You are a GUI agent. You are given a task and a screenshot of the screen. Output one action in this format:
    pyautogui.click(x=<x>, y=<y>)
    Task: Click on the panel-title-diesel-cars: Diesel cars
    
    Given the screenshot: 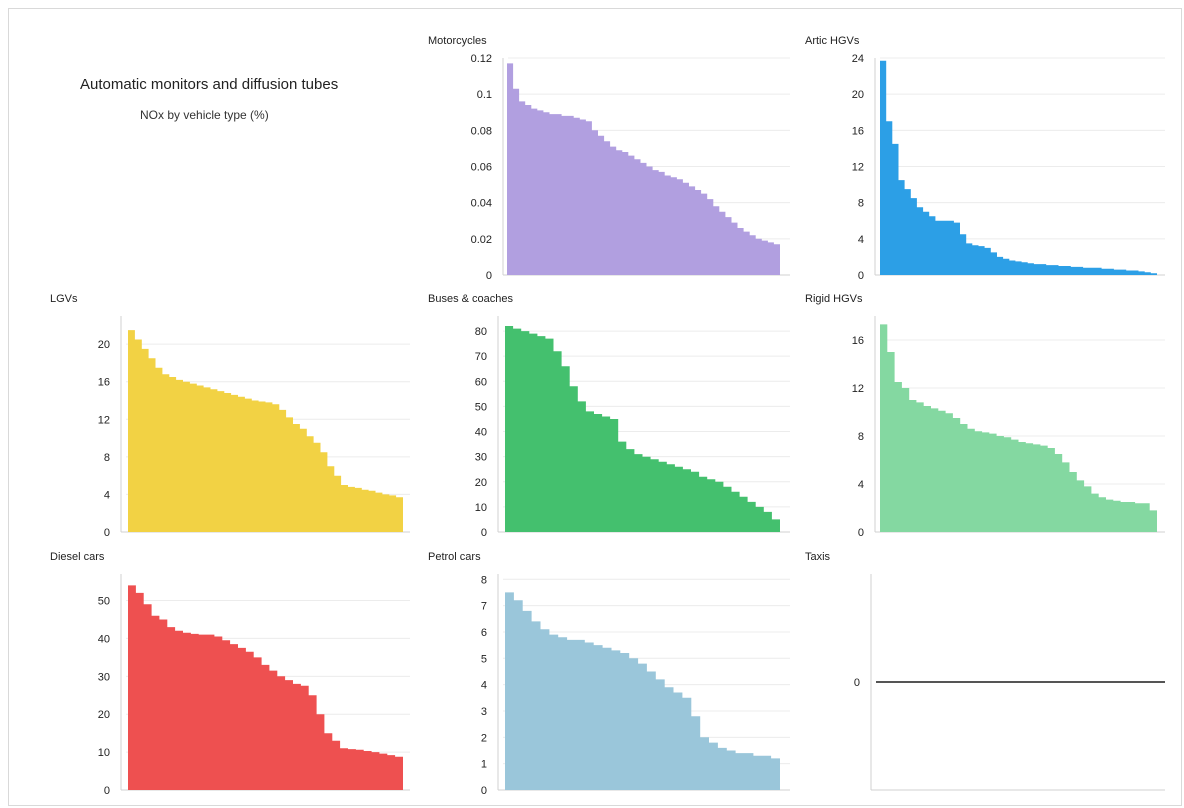 What is the action you would take?
    pyautogui.click(x=77, y=557)
    